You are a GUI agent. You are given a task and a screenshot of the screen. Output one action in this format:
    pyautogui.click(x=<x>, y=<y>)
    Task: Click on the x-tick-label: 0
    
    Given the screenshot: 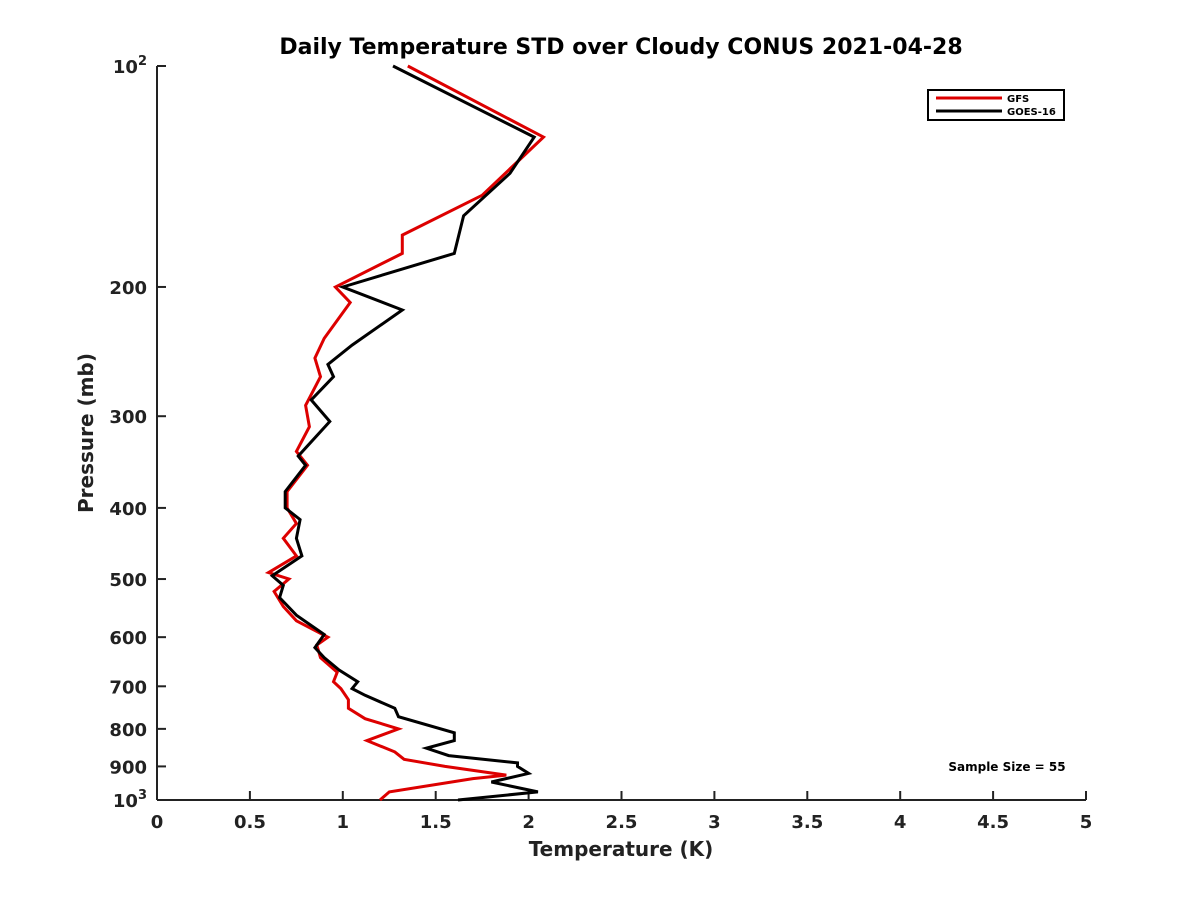 What is the action you would take?
    pyautogui.click(x=157, y=822)
    